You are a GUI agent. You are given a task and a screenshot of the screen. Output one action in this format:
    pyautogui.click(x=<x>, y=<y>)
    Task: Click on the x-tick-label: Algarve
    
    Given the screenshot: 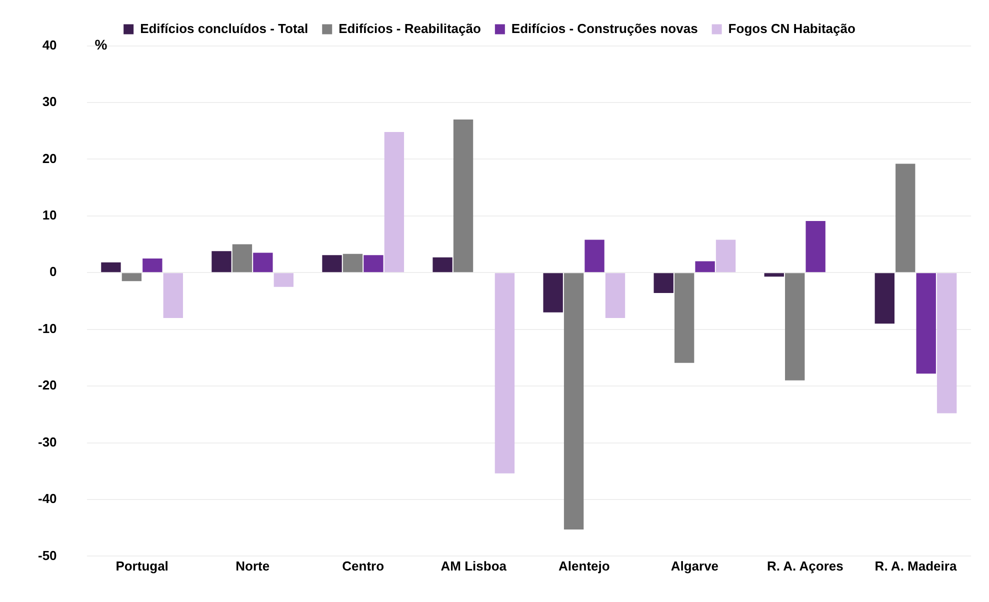 What is the action you would take?
    pyautogui.click(x=694, y=566)
    